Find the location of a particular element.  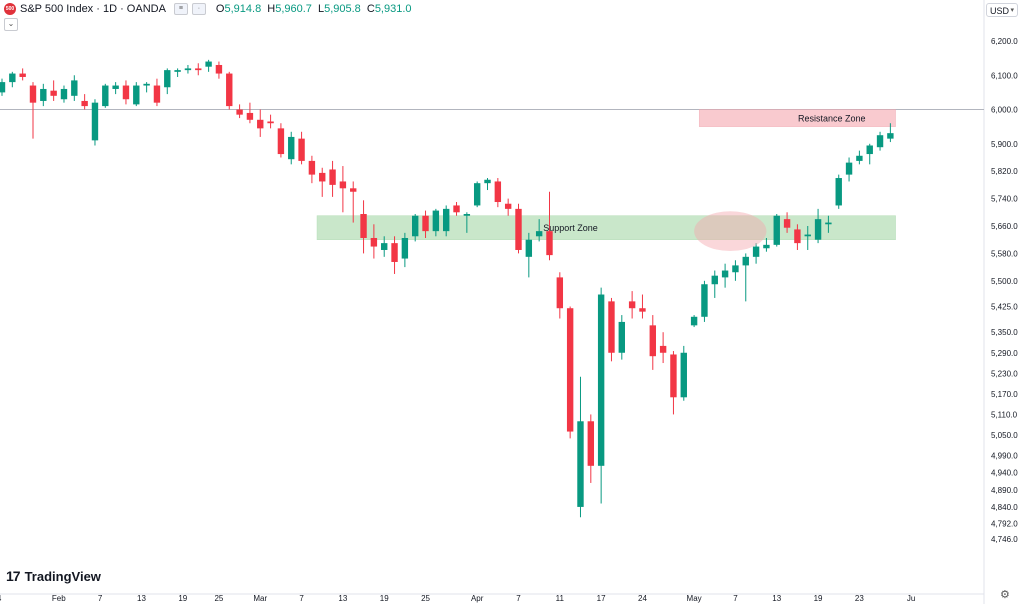

y-tick-label: 5,820.0 is located at coordinates (1004, 171).